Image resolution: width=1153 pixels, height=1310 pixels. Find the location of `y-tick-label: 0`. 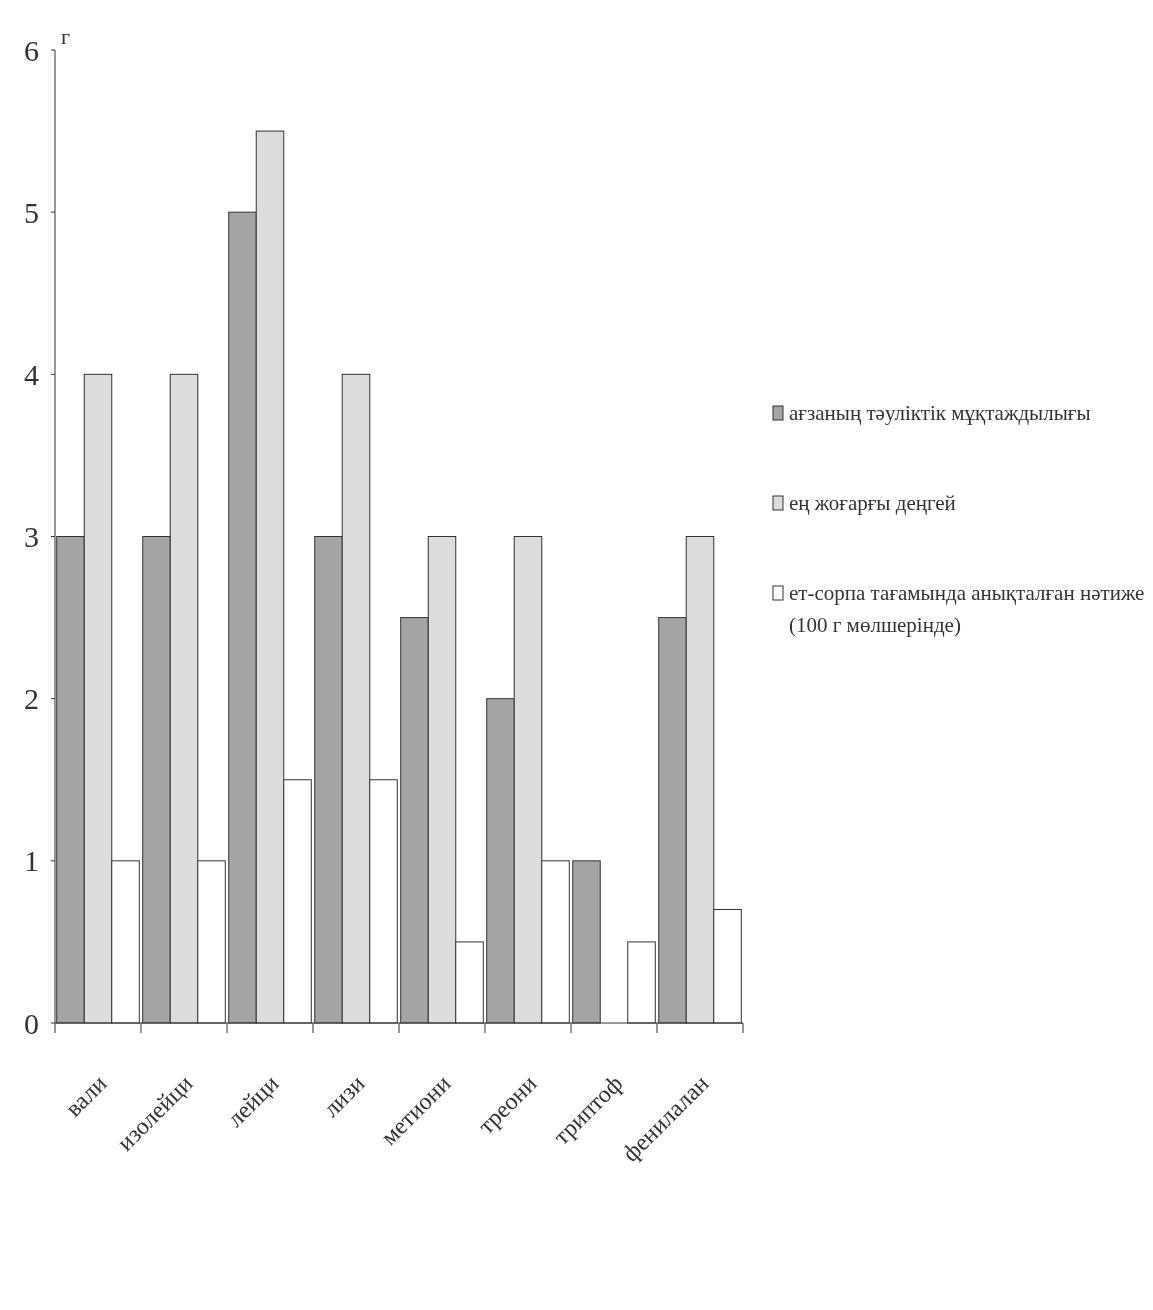

y-tick-label: 0 is located at coordinates (31, 1023).